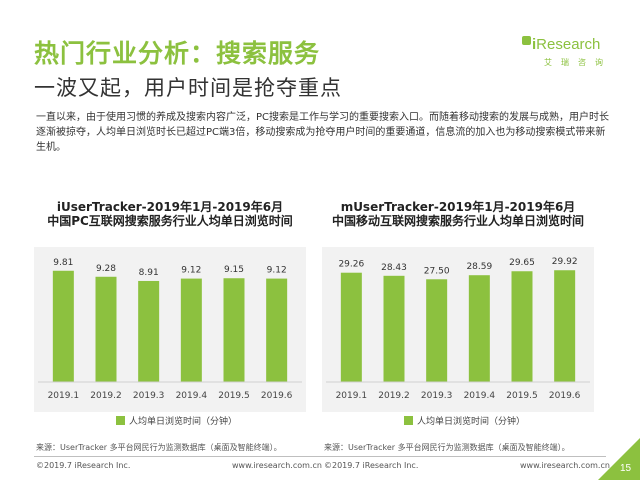  Describe the element at coordinates (106, 269) in the screenshot. I see `data-label: 9.28` at that location.